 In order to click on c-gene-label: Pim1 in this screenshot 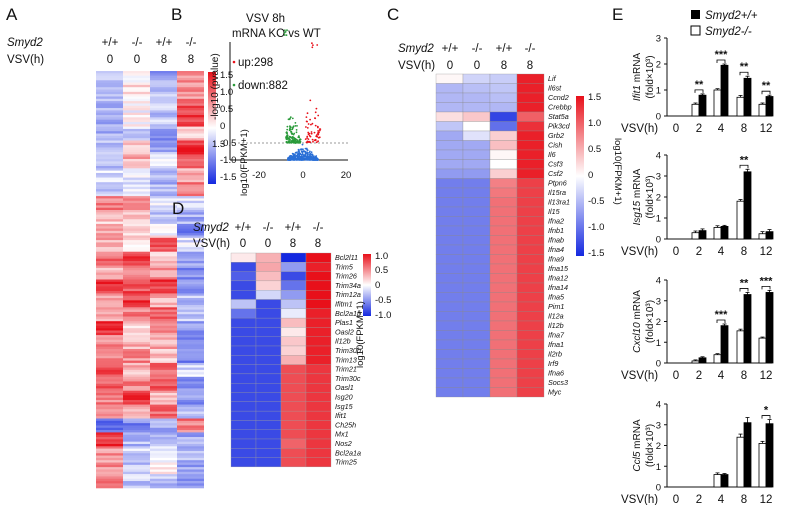, I will do `click(556, 306)`.